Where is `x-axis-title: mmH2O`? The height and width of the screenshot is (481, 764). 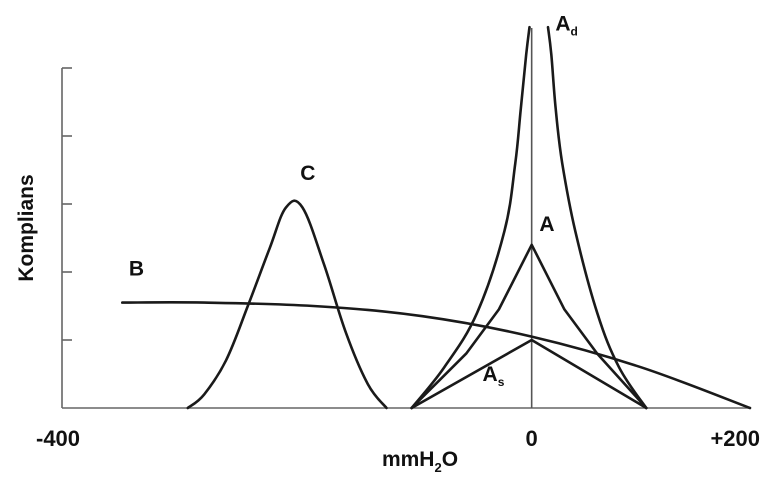
x-axis-title: mmH2O is located at coordinates (420, 461).